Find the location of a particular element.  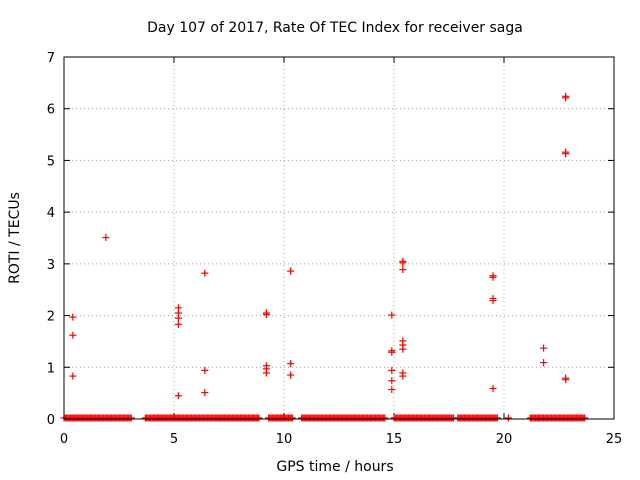

y-tick-label: 5 is located at coordinates (51, 161).